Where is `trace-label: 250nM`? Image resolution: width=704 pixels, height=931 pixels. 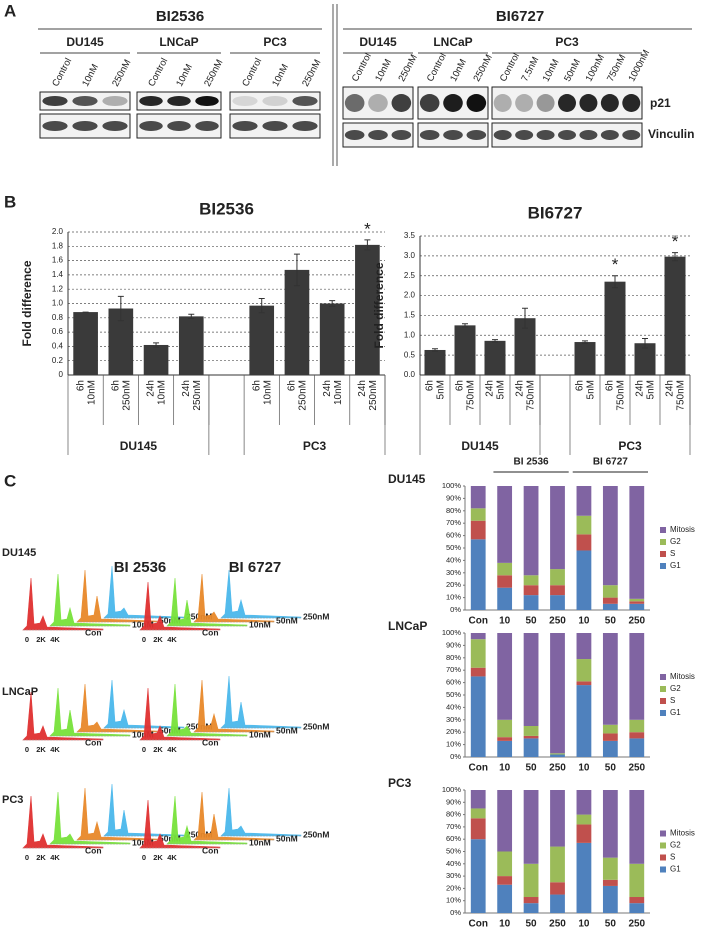
trace-label: 250nM is located at coordinates (316, 834).